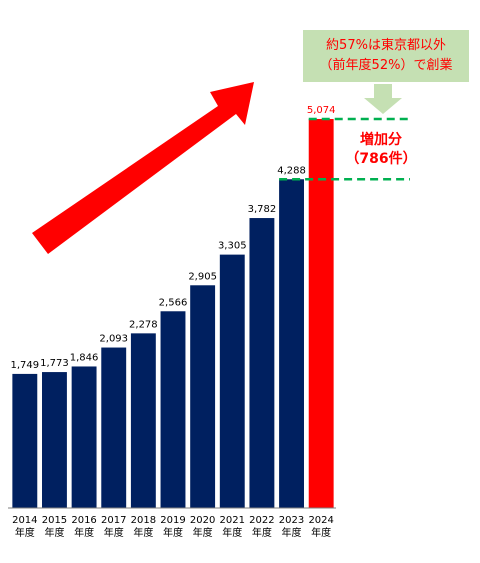 This screenshot has height=563, width=480. Describe the element at coordinates (113, 527) in the screenshot. I see `x-tick-label: 2017 年度` at that location.